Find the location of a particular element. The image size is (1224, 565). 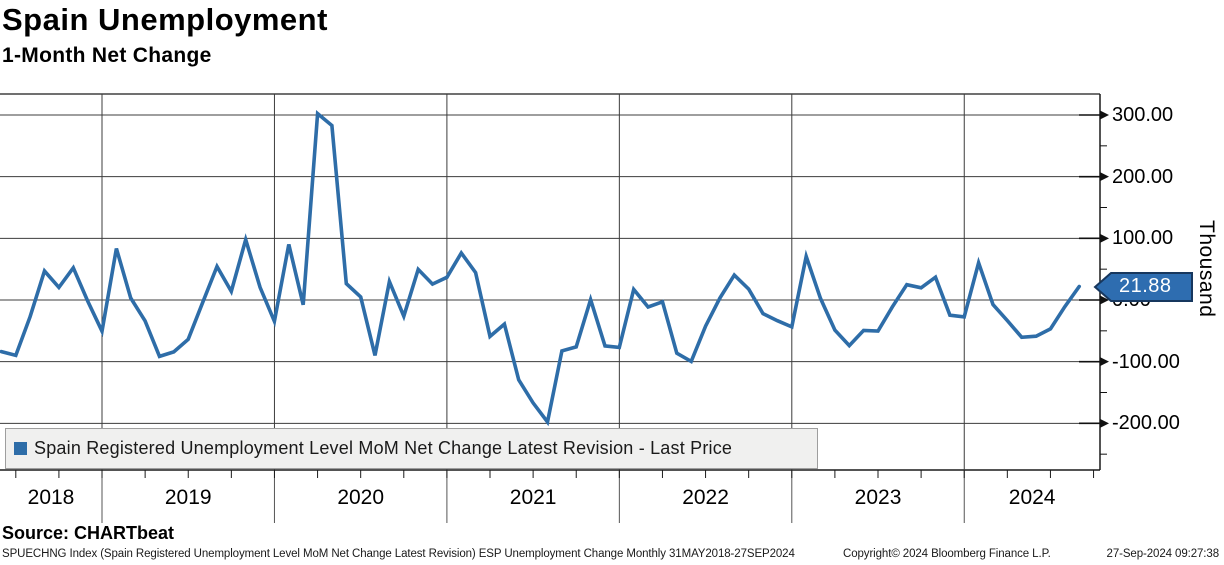

footer-copyright: Copyright© 2024 Bloomberg Finance L.P. is located at coordinates (947, 554).